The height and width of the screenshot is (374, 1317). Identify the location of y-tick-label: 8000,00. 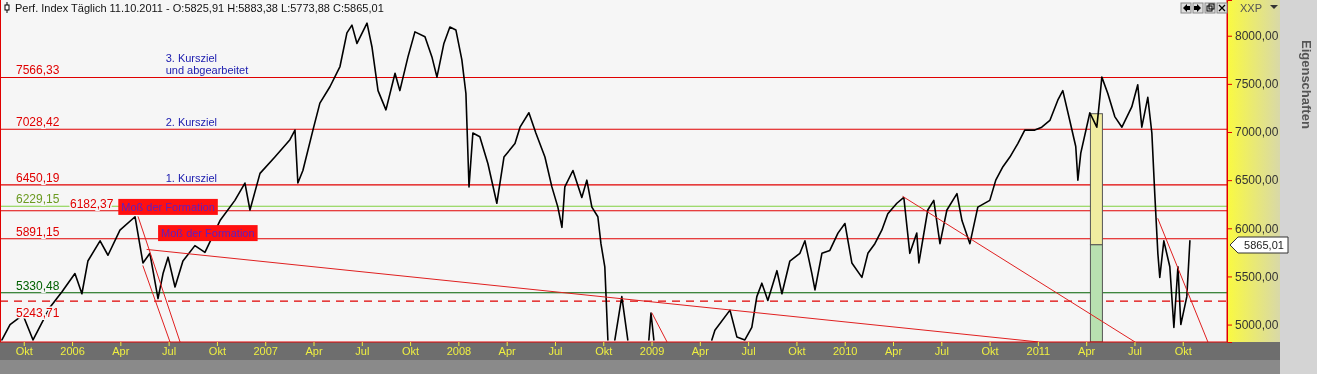
(1257, 36).